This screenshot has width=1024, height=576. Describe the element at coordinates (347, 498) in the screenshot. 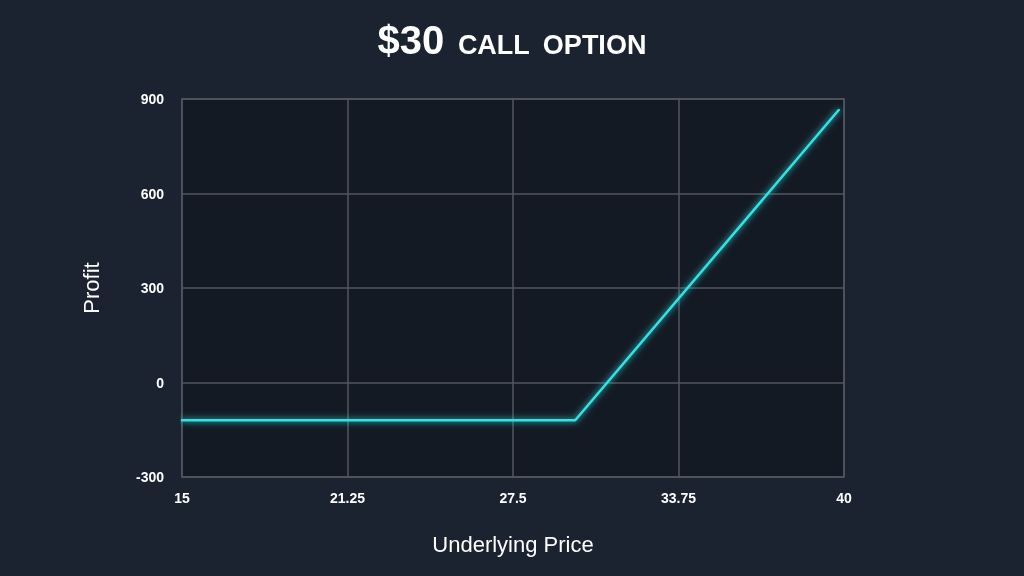

I see `x-tick-label: 21.25` at that location.